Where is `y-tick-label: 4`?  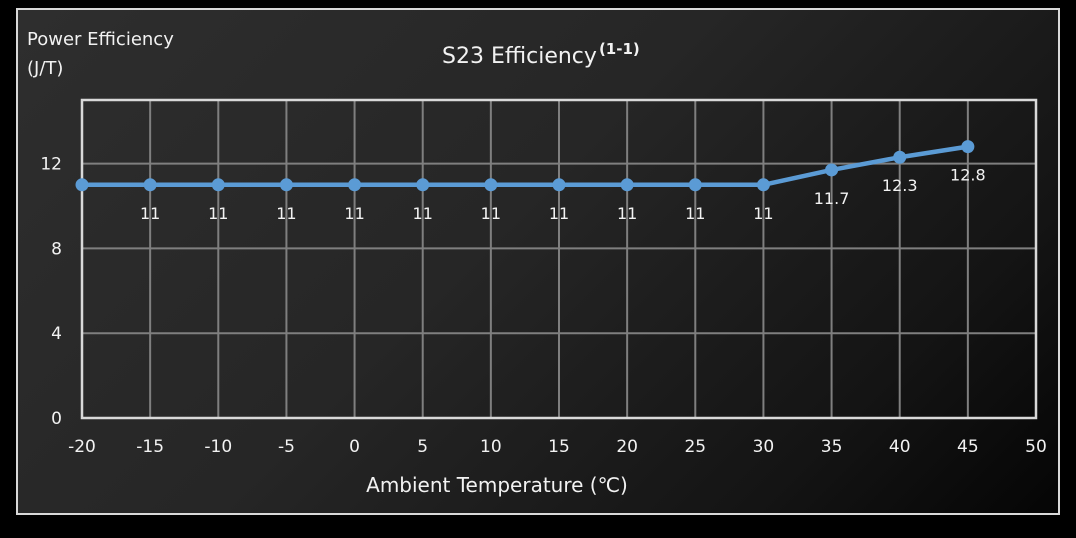 y-tick-label: 4 is located at coordinates (56, 334).